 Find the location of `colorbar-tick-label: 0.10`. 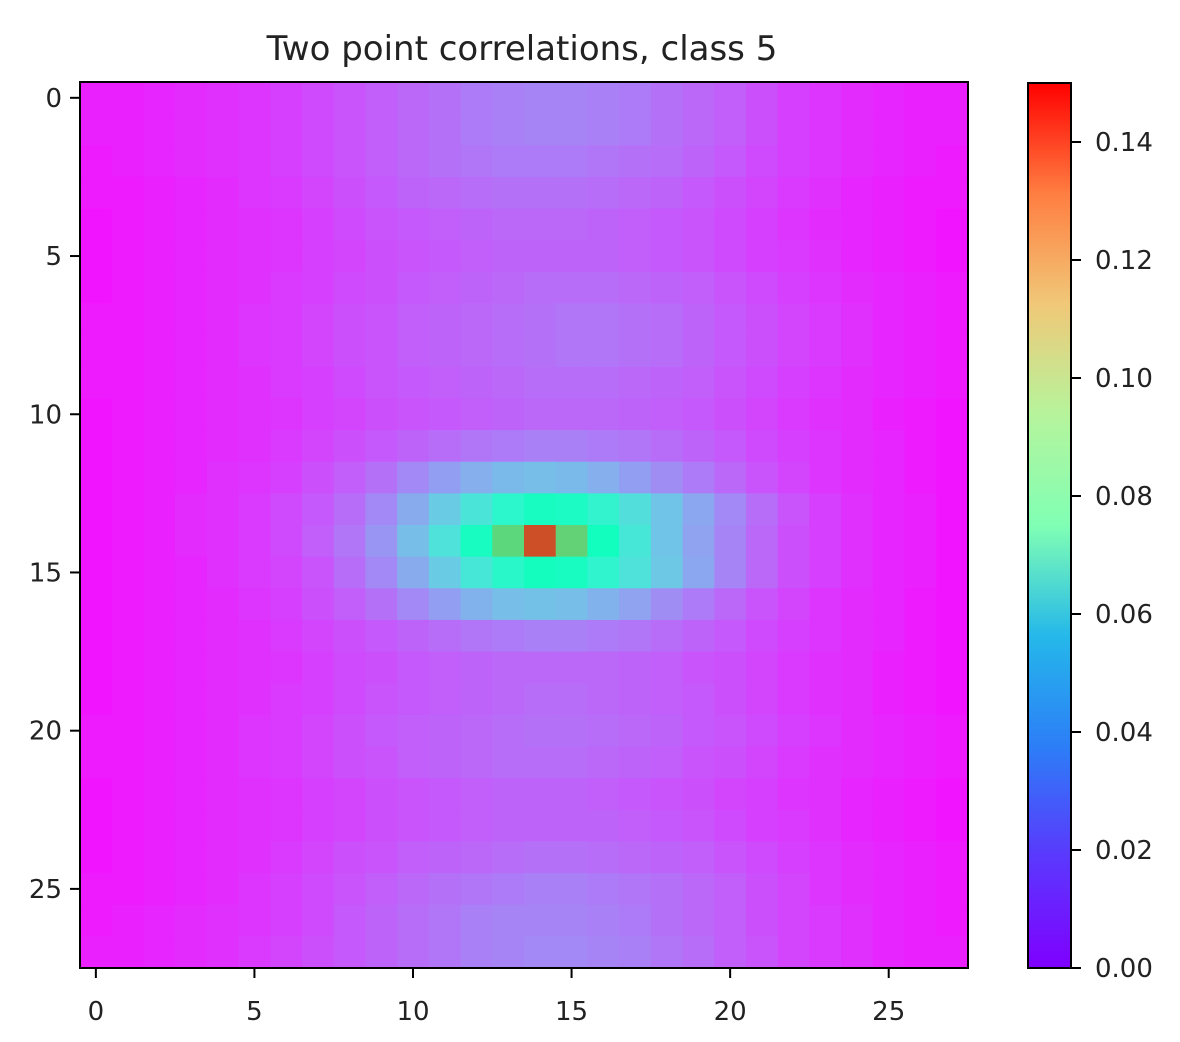

colorbar-tick-label: 0.10 is located at coordinates (1124, 379).